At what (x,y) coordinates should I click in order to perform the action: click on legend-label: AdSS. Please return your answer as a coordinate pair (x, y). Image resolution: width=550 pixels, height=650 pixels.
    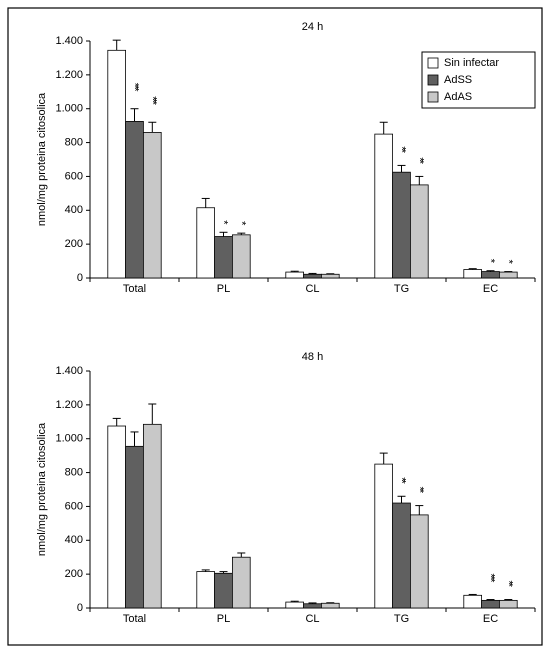
    Looking at the image, I should click on (458, 80).